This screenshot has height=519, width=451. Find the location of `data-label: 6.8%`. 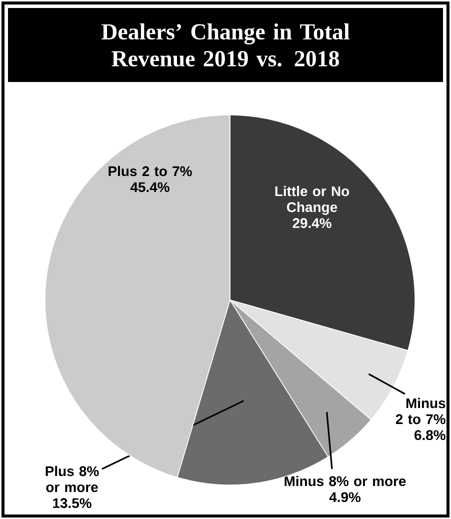

data-label: 6.8% is located at coordinates (430, 435).